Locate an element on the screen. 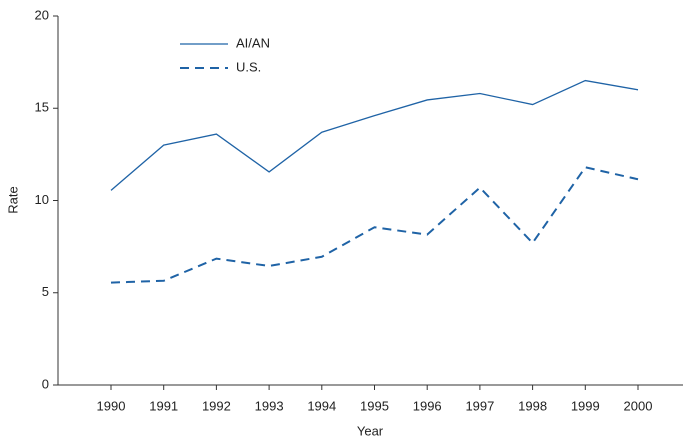 The image size is (683, 441). y-tick-label: 20 is located at coordinates (42, 14).